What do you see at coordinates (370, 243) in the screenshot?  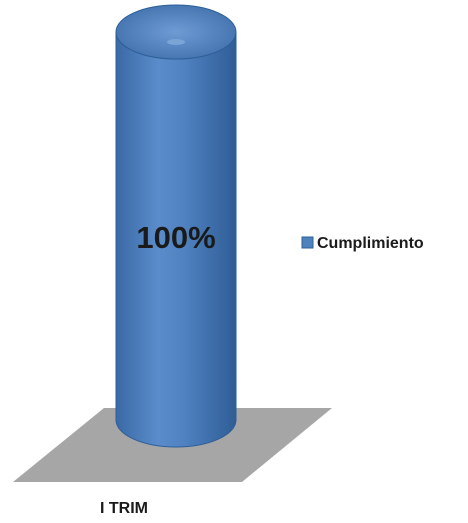 I see `legend-label-cumplimiento: Cumplimiento` at bounding box center [370, 243].